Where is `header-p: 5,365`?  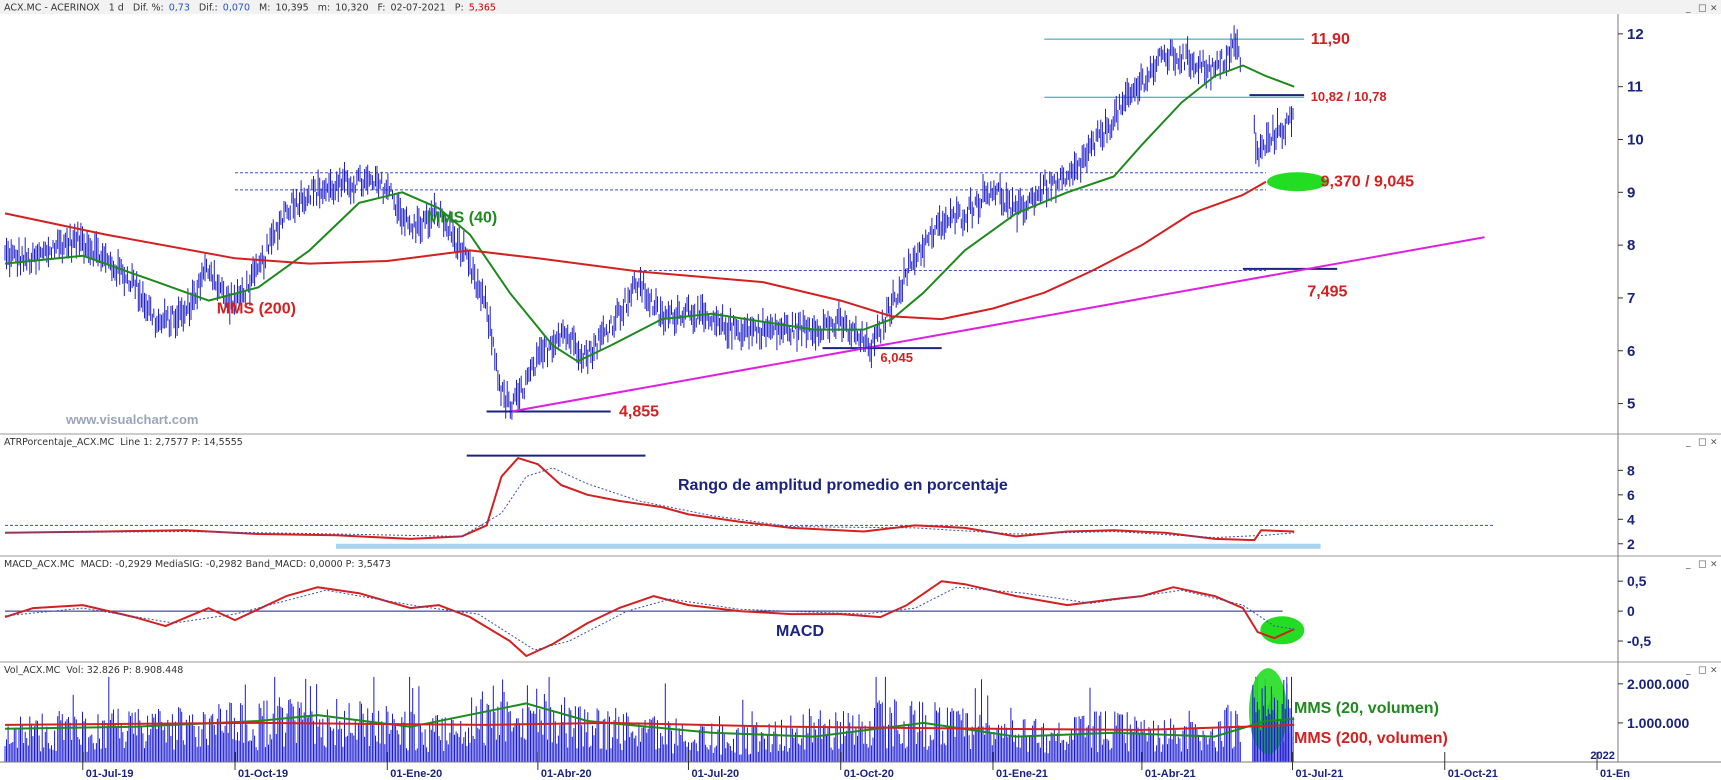
header-p: 5,365 is located at coordinates (482, 8).